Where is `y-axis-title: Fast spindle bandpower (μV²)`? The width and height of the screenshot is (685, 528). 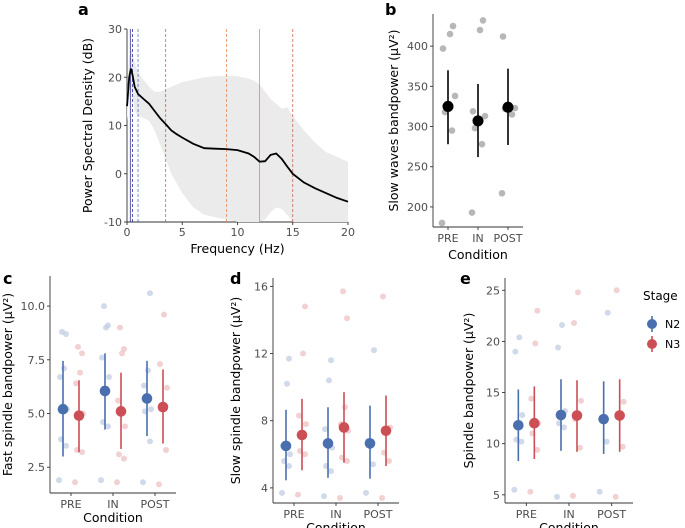 y-axis-title: Fast spindle bandpower (μV²) is located at coordinates (7, 384).